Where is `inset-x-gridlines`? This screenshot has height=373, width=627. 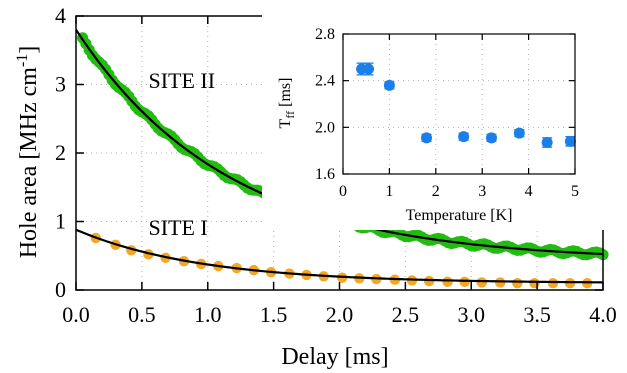
inset-x-gridlines is located at coordinates (459, 104).